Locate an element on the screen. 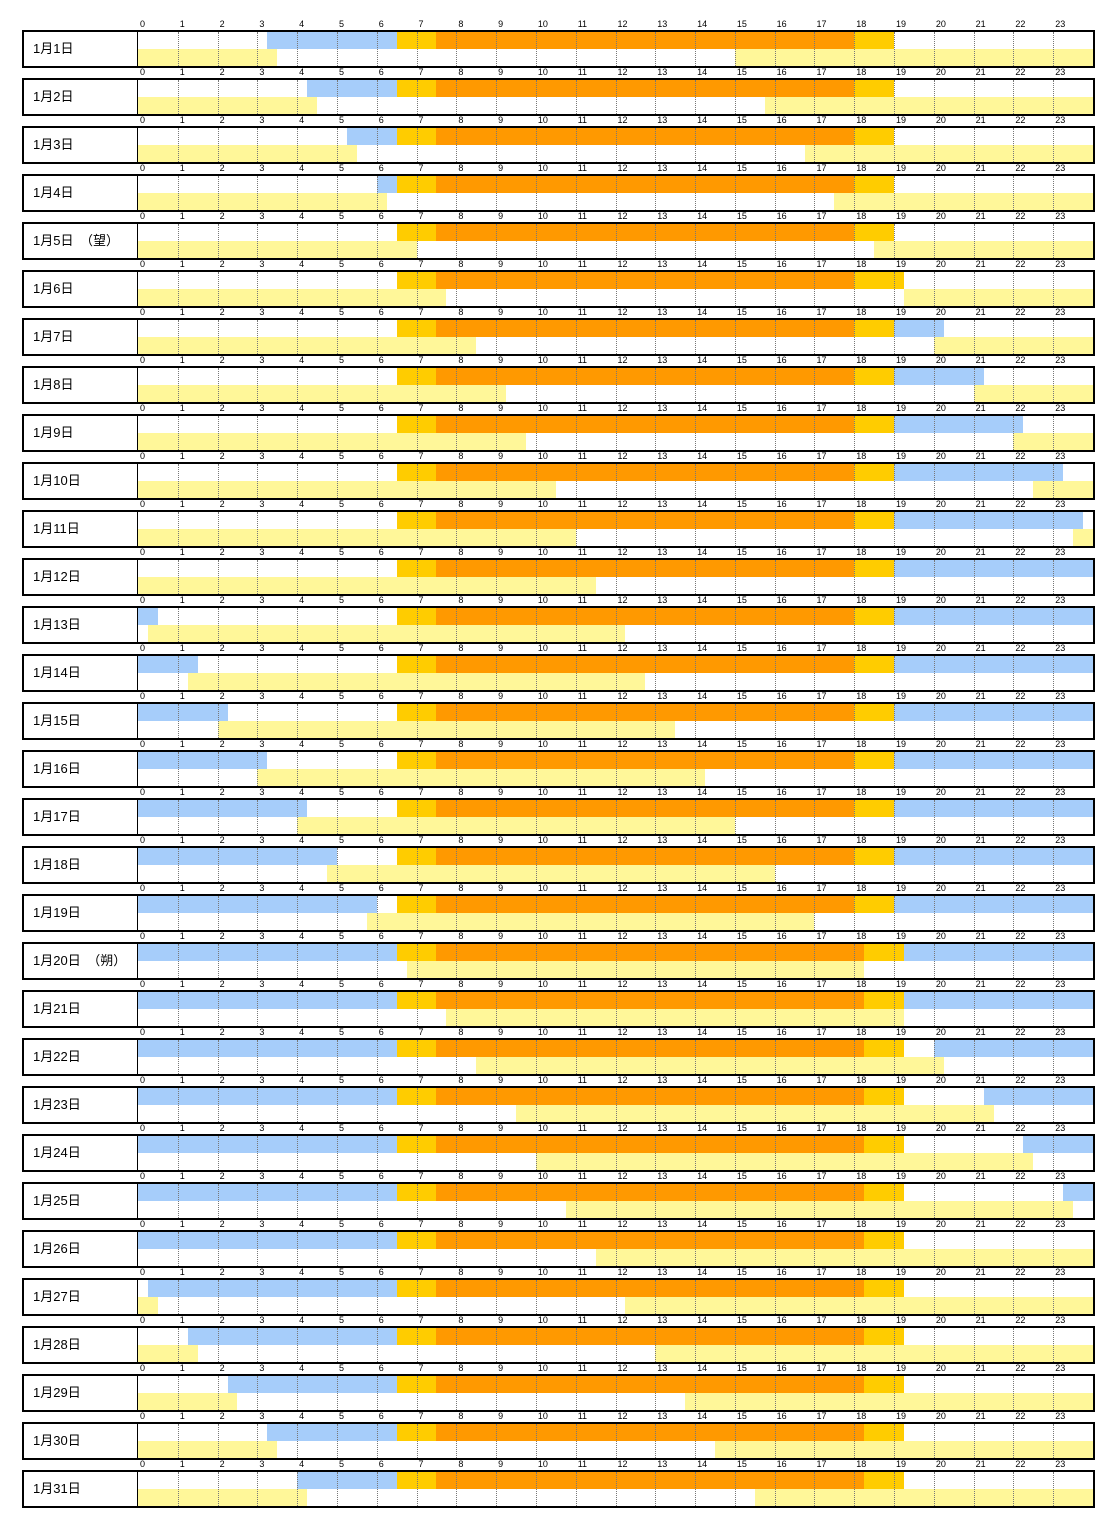 This screenshot has width=1115, height=1525. hour-tick-label: 3 is located at coordinates (262, 120).